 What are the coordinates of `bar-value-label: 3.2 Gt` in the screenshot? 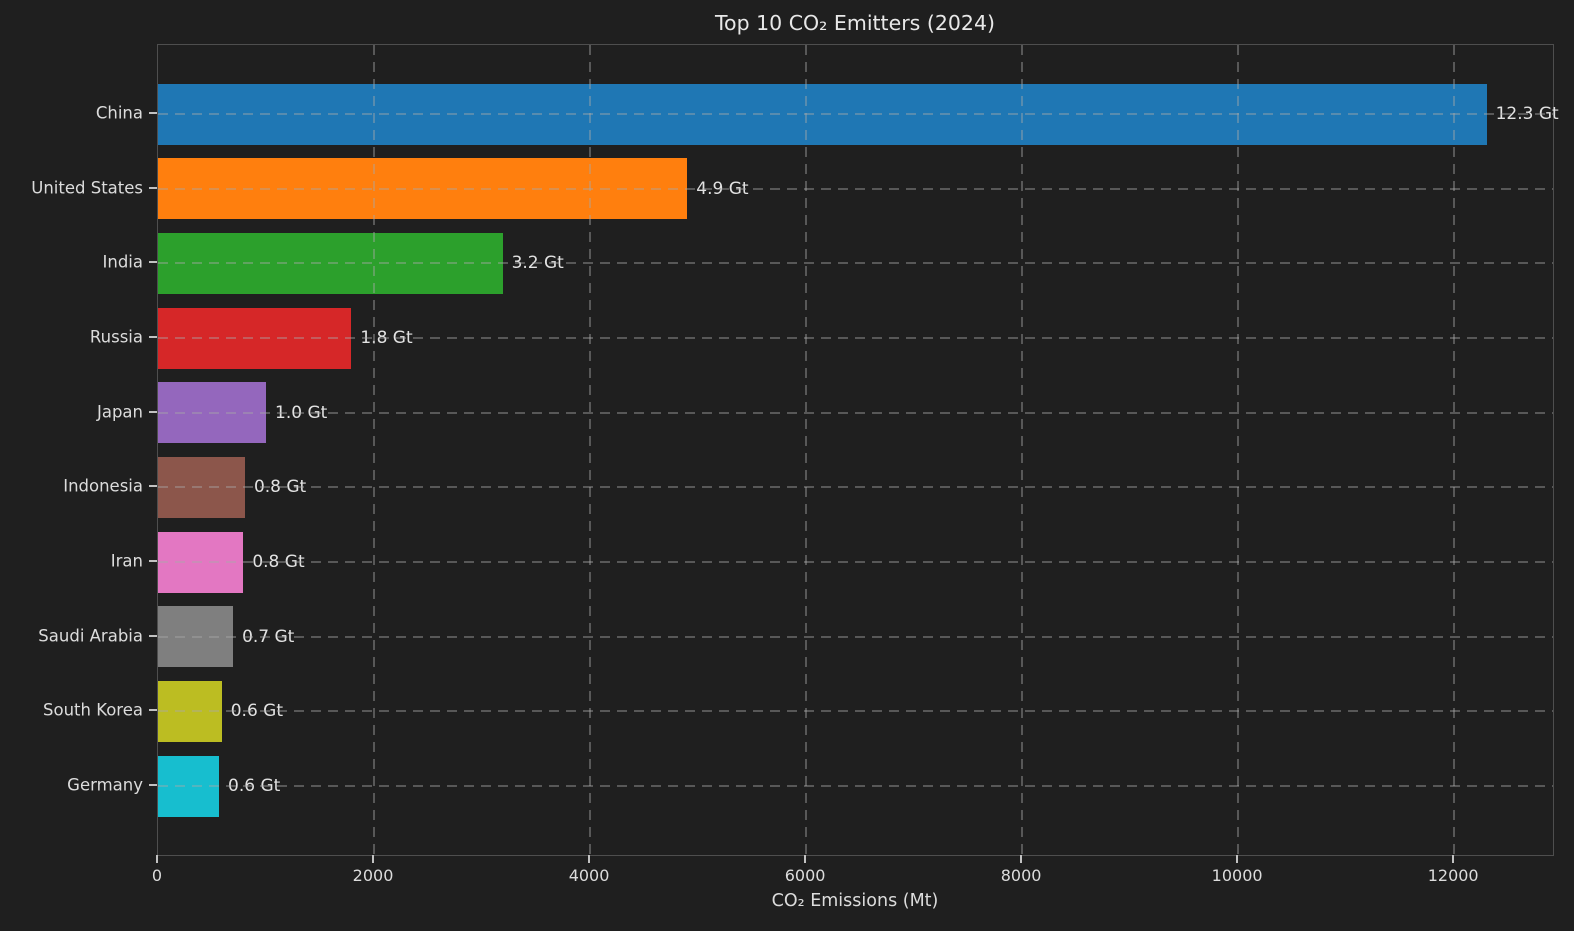 It's located at (537, 263).